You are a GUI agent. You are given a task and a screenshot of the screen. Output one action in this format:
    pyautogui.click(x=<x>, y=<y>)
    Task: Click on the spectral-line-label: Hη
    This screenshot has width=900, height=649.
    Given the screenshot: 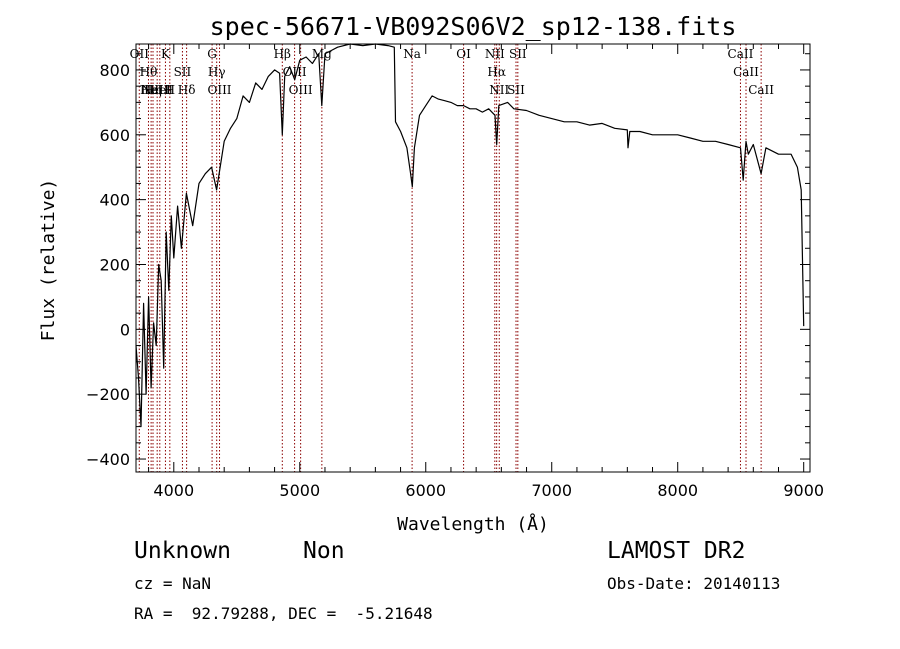 What is the action you would take?
    pyautogui.click(x=153, y=90)
    